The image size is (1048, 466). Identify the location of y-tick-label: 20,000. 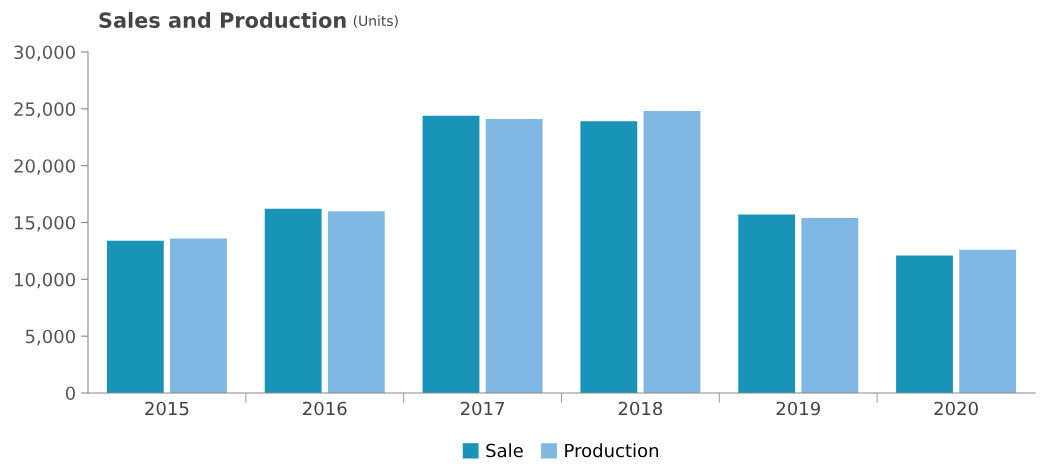
(44, 167).